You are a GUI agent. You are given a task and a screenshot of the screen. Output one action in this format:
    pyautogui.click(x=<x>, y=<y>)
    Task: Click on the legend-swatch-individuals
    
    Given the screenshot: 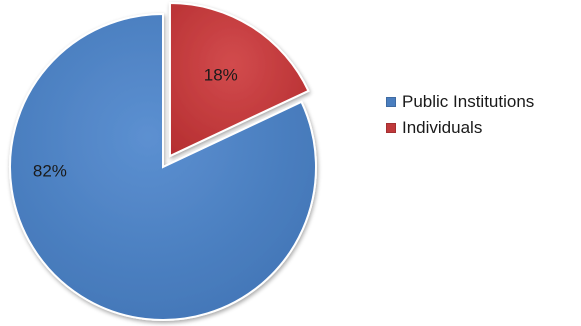 What is the action you would take?
    pyautogui.click(x=391, y=128)
    